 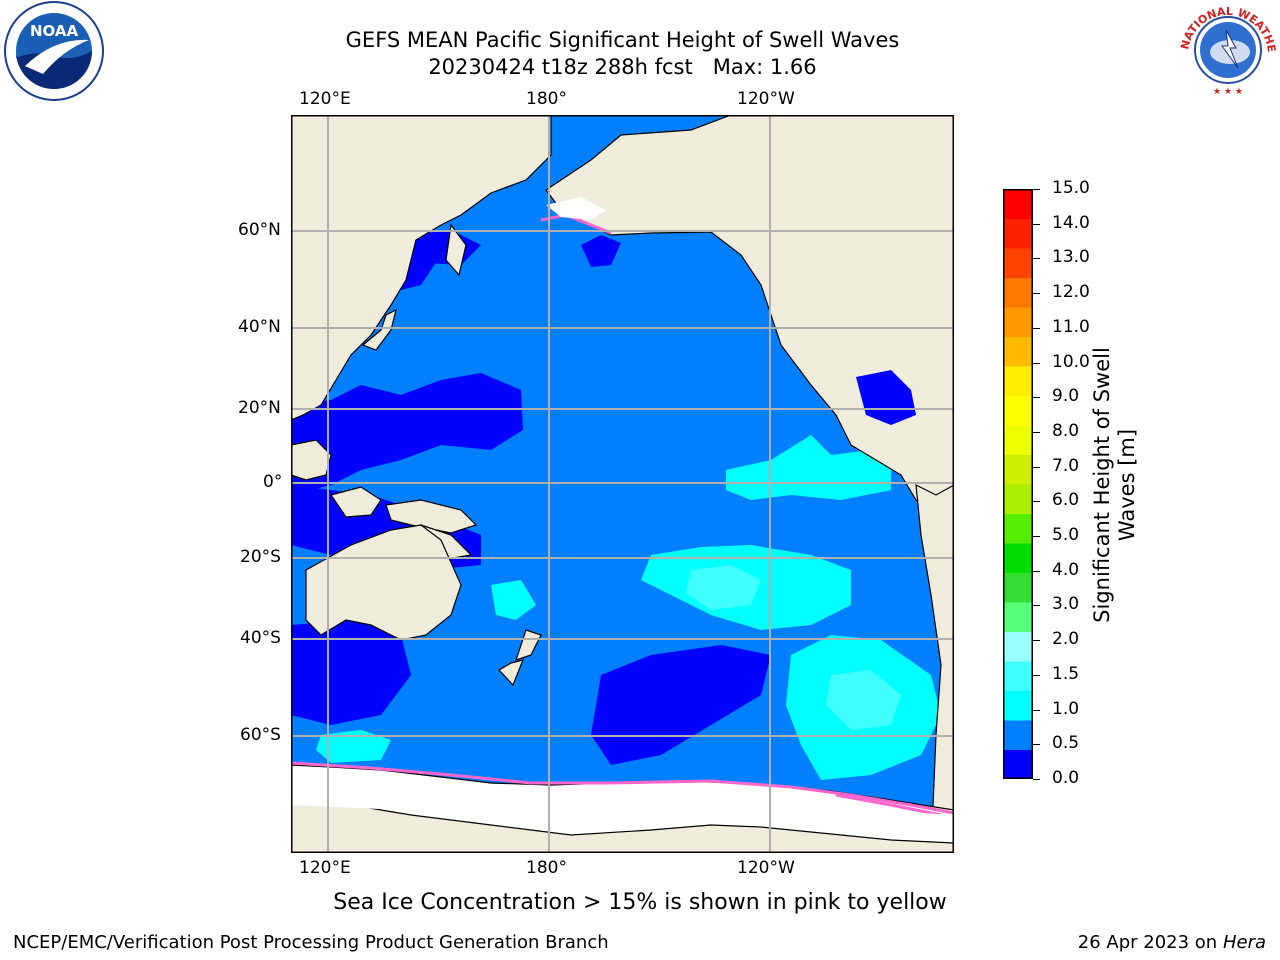 What do you see at coordinates (1071, 222) in the screenshot?
I see `colorbar-tick-label: 14.0` at bounding box center [1071, 222].